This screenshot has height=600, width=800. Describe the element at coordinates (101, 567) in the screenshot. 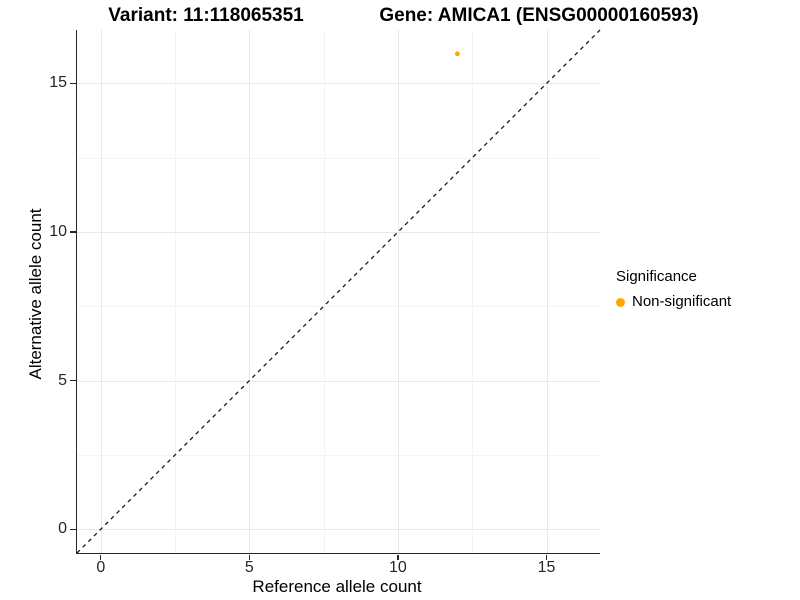

I see `x-tick-label: 0` at that location.